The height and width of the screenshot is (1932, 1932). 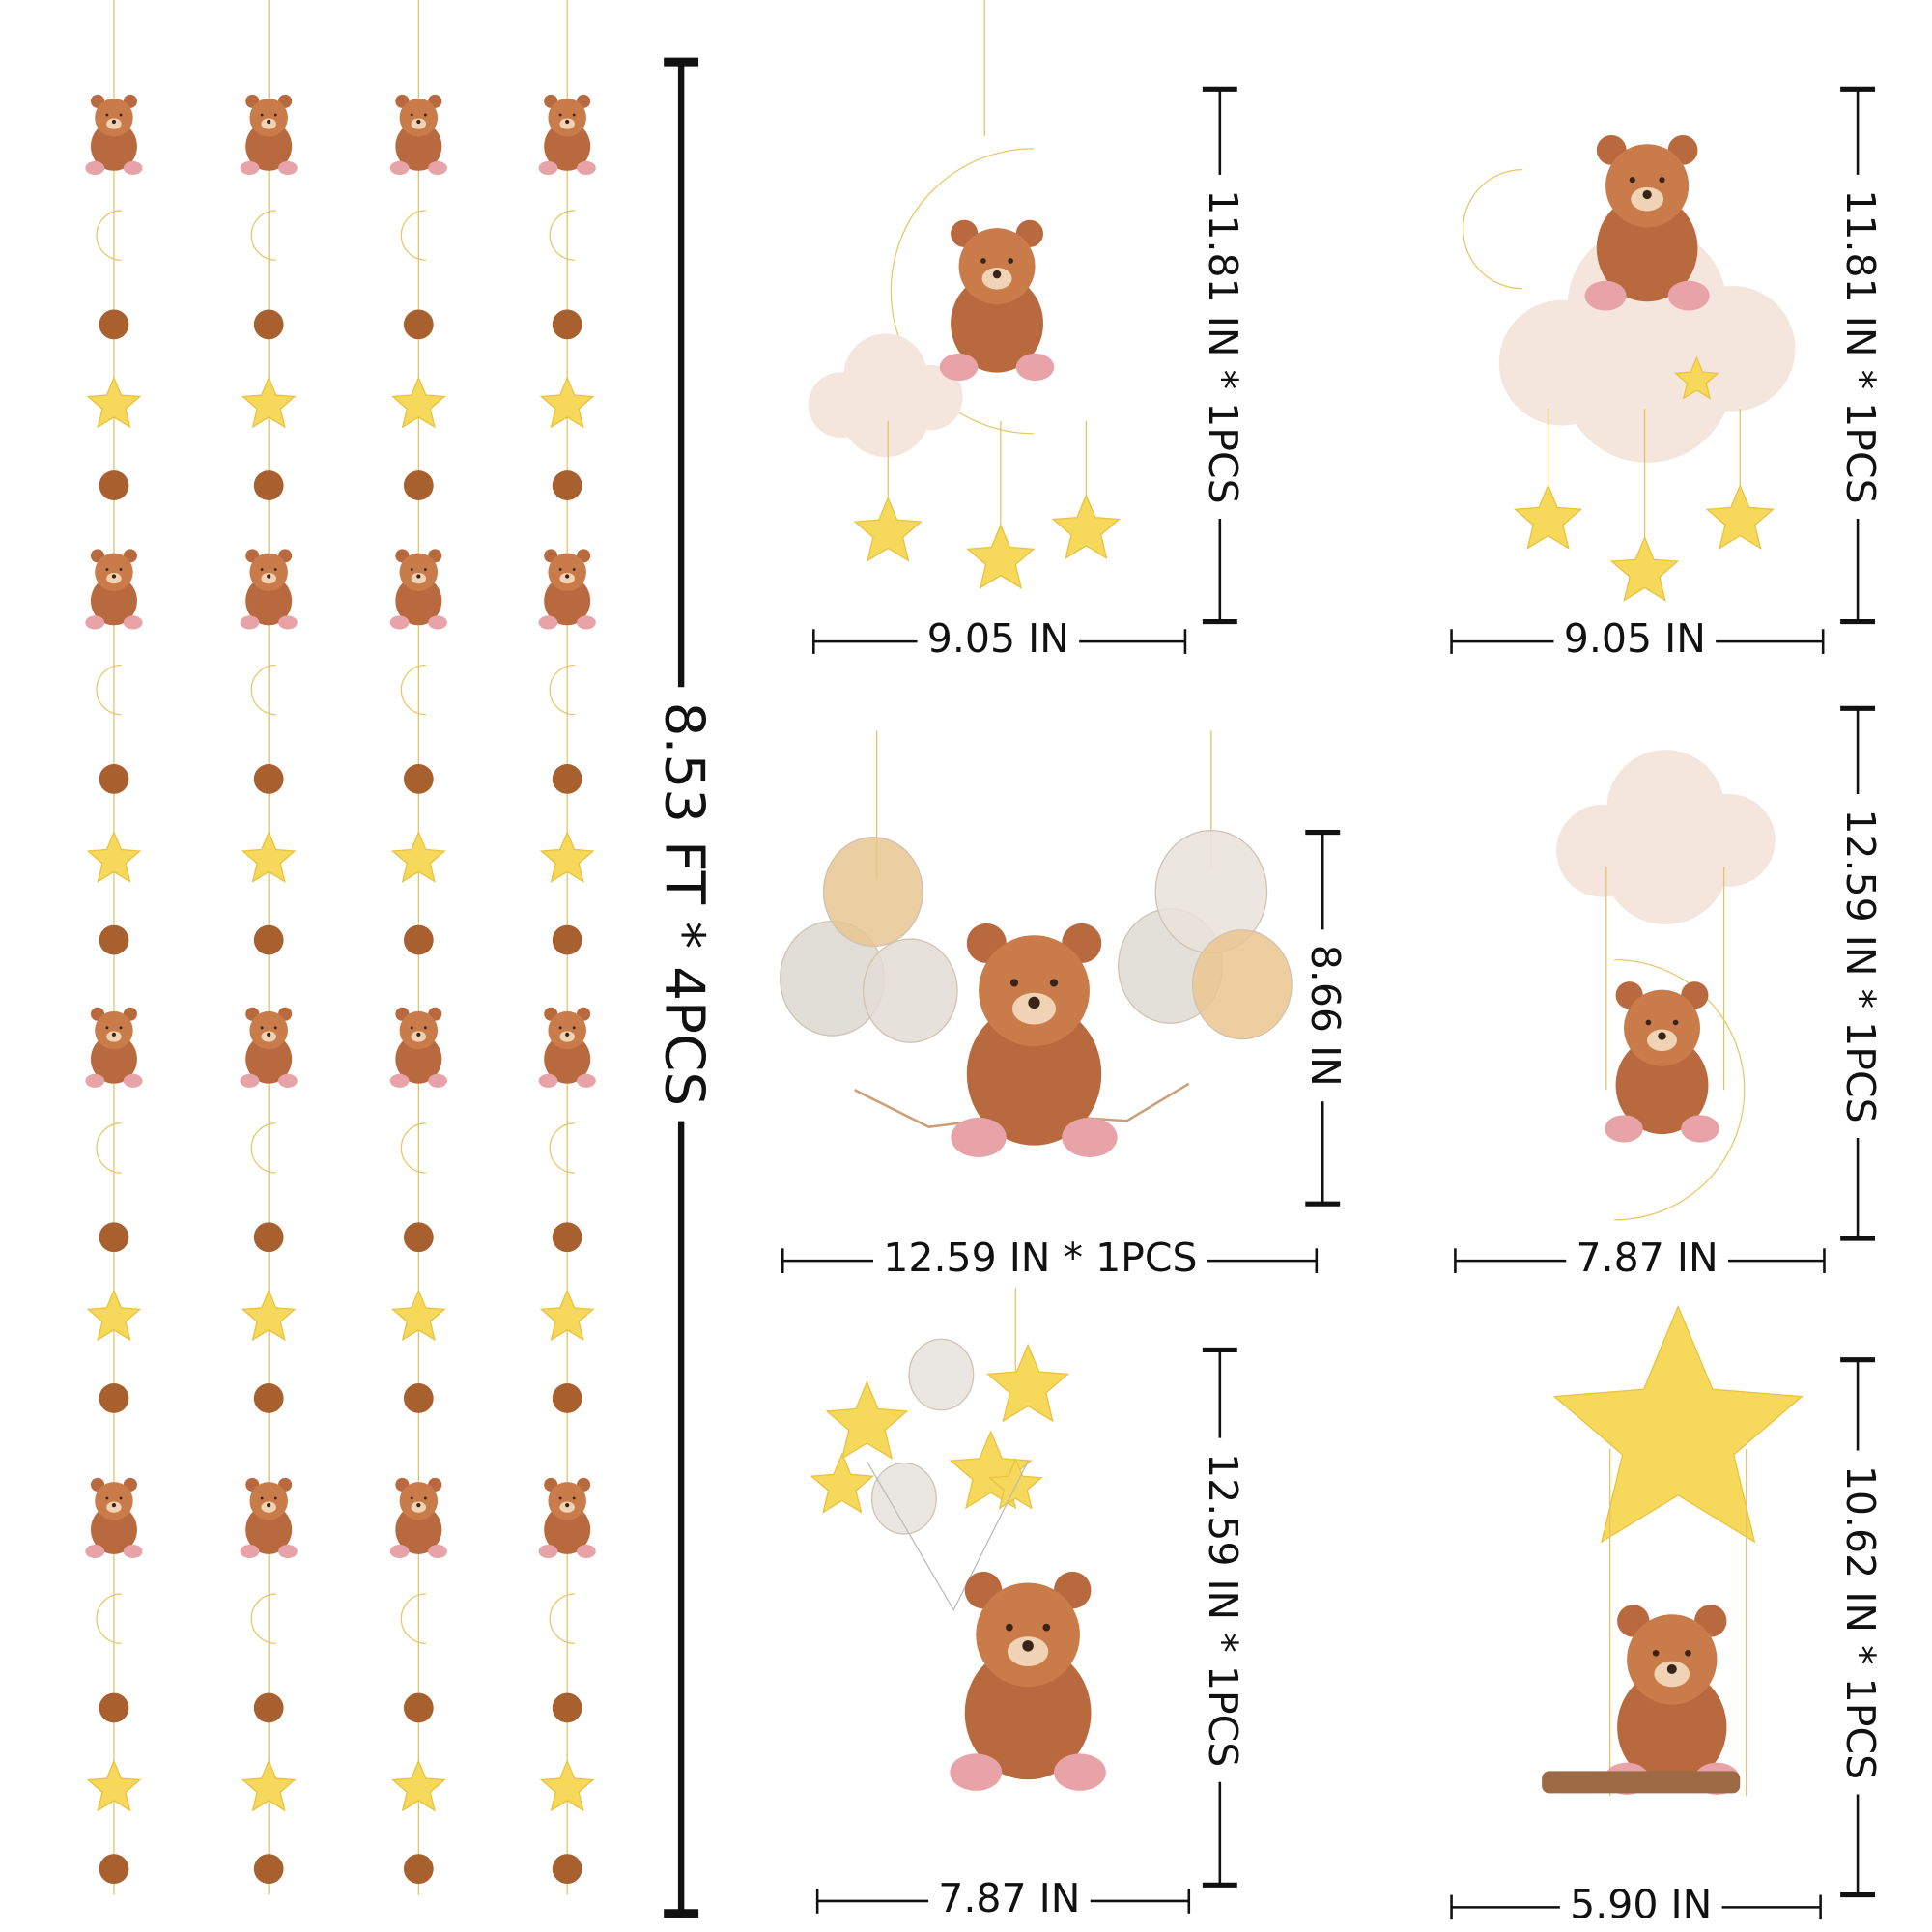 What do you see at coordinates (1223, 1610) in the screenshot?
I see `dimension-label: 12.59 IN * 1PCS` at bounding box center [1223, 1610].